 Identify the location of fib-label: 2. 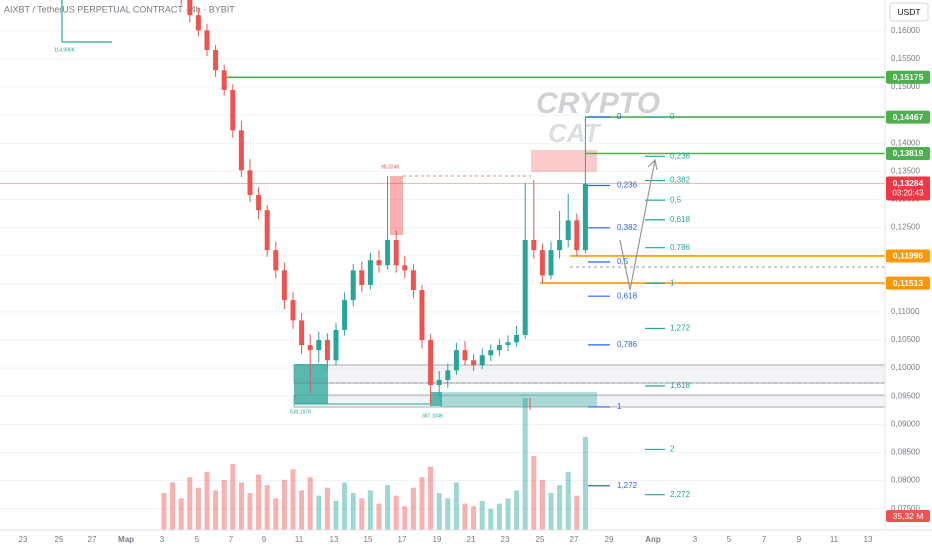
(672, 449).